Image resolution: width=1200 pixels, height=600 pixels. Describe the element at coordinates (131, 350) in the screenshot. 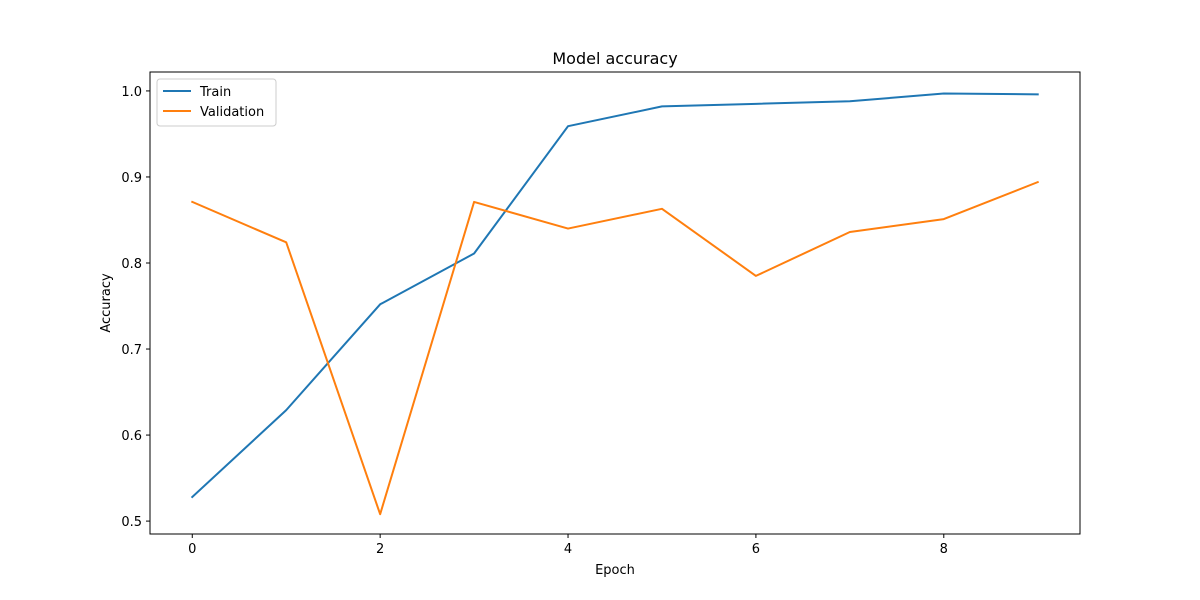

I see `y-tick-label: 0.7` at that location.